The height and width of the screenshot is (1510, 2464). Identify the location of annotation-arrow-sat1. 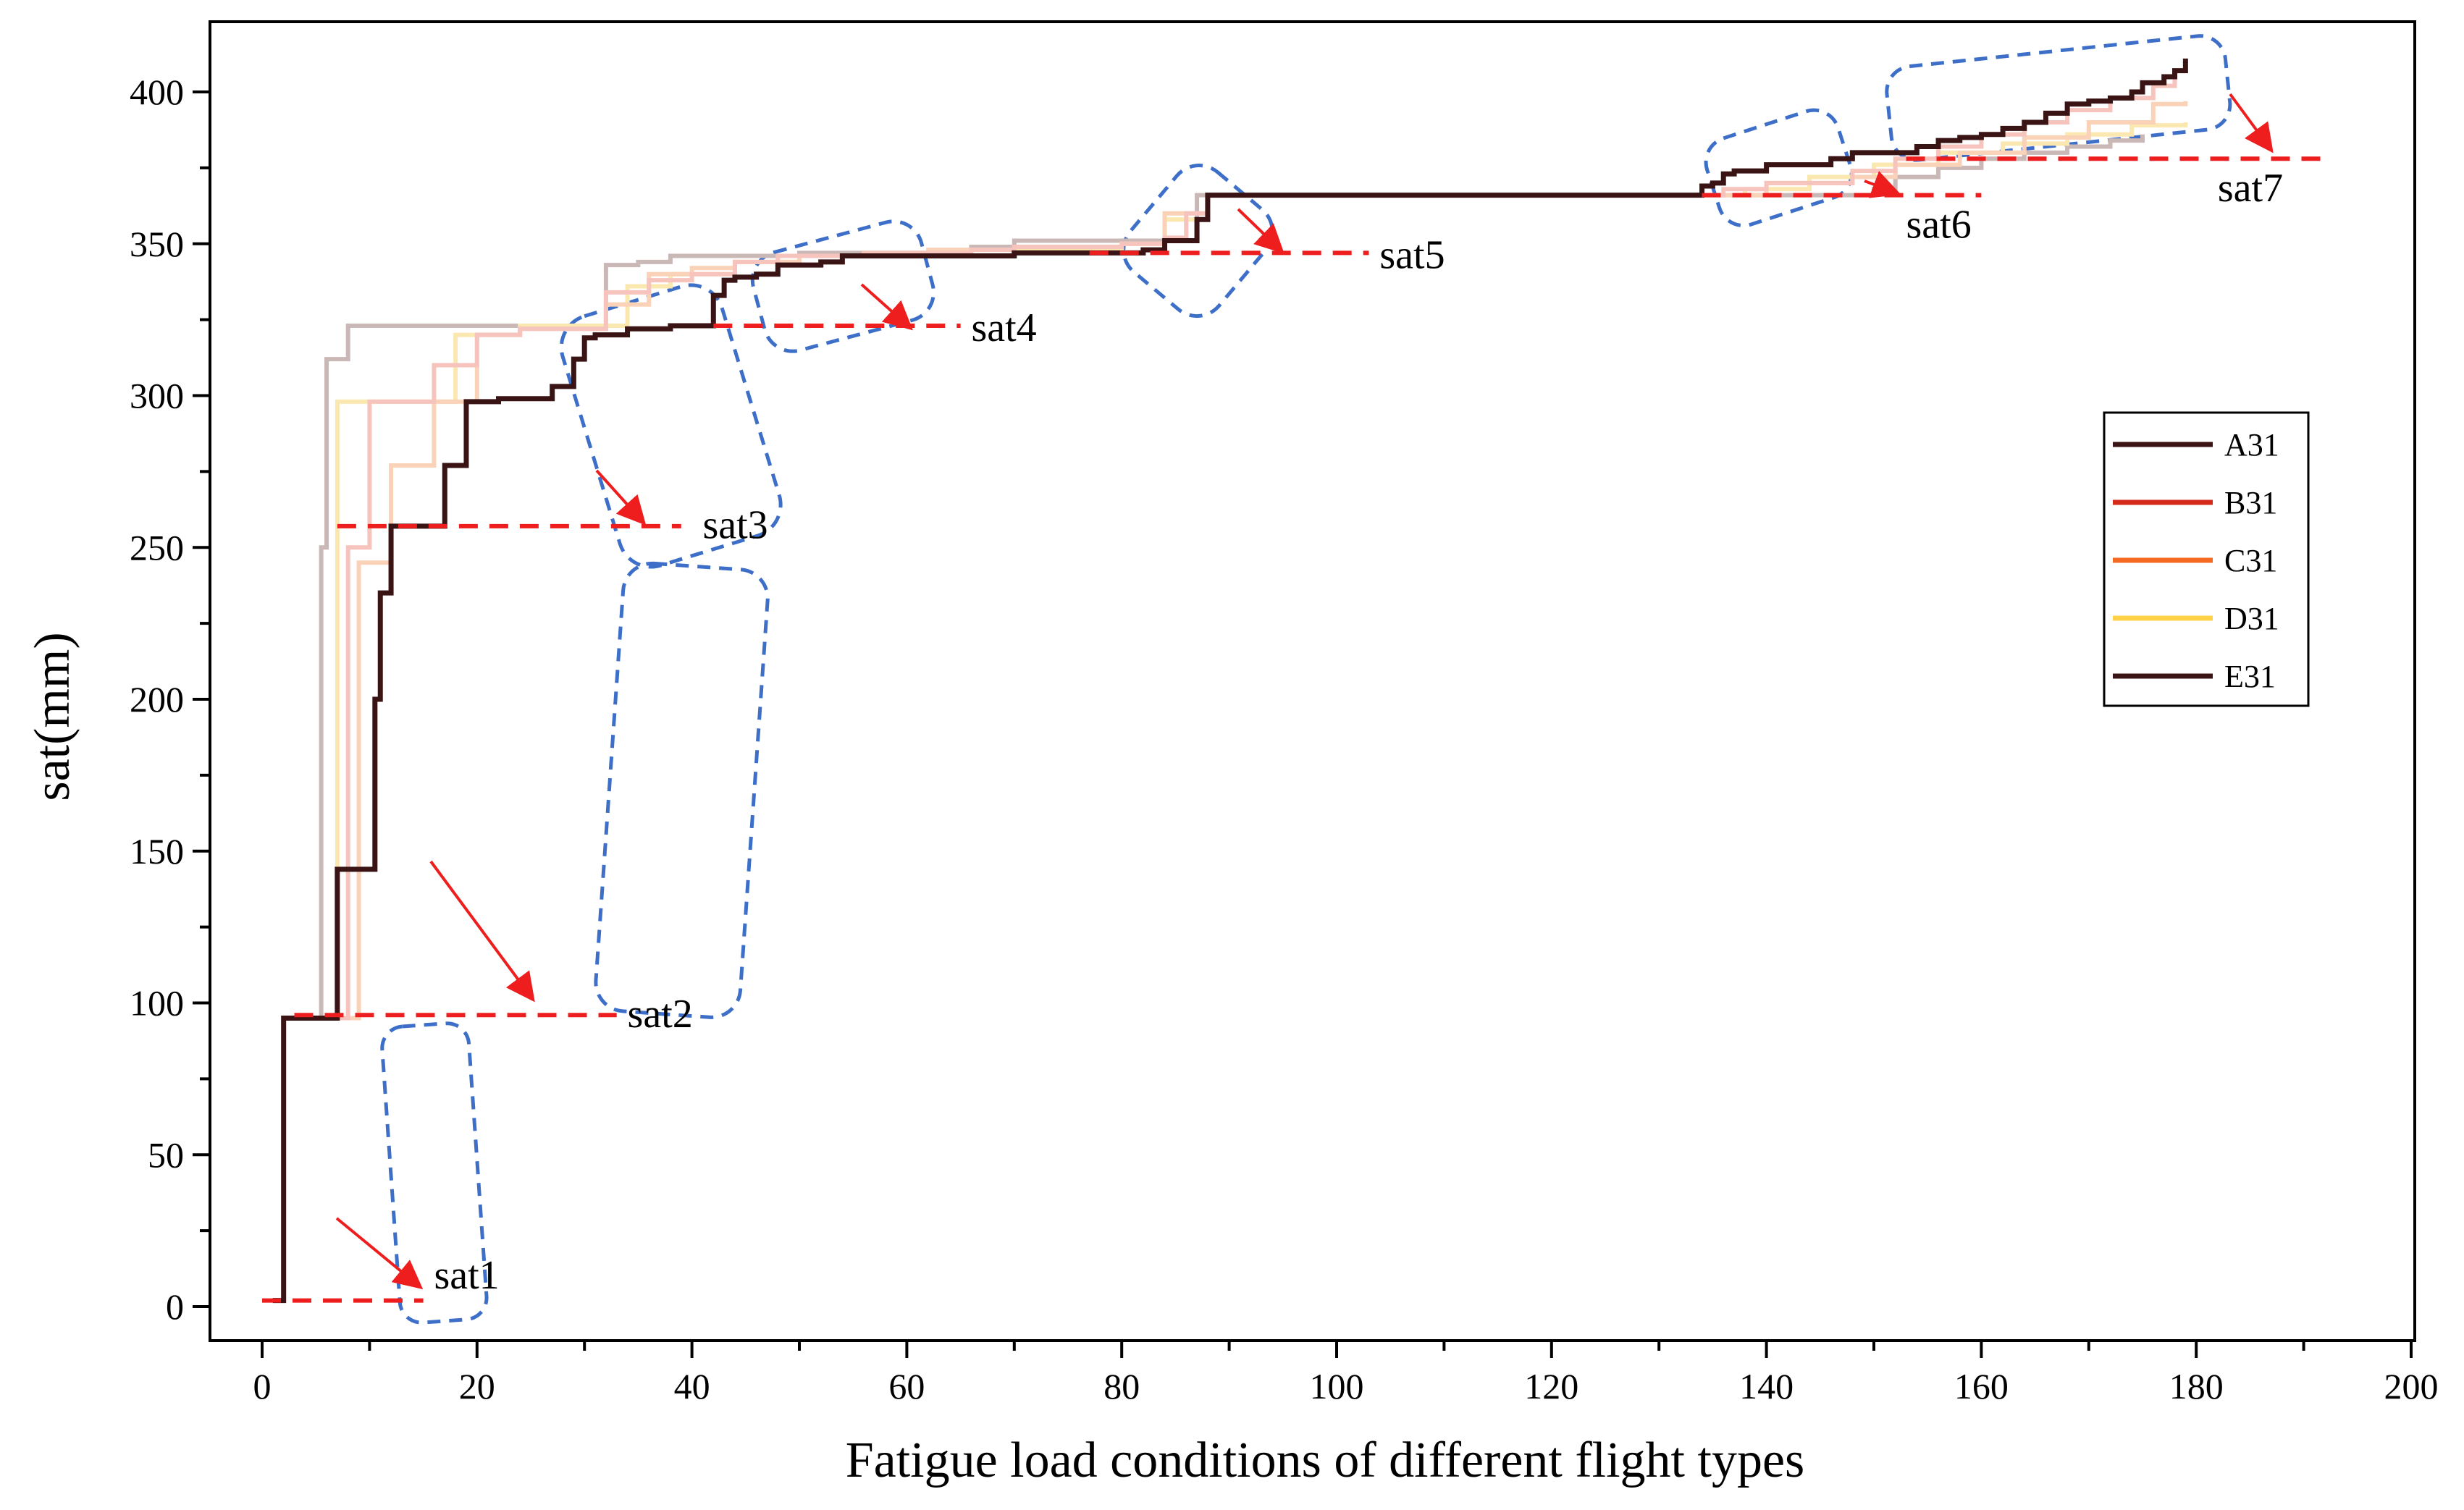
(379, 1253).